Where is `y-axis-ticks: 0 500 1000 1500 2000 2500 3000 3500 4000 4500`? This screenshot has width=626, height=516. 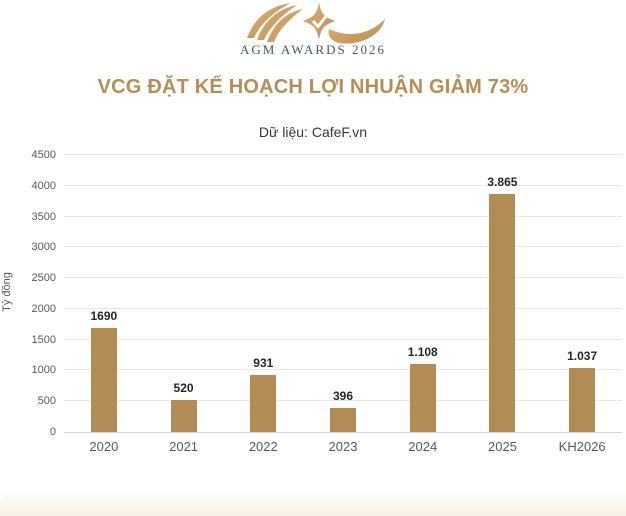 y-axis-ticks: 0 500 1000 1500 2000 2500 3000 3500 4000 4500 is located at coordinates (28, 258).